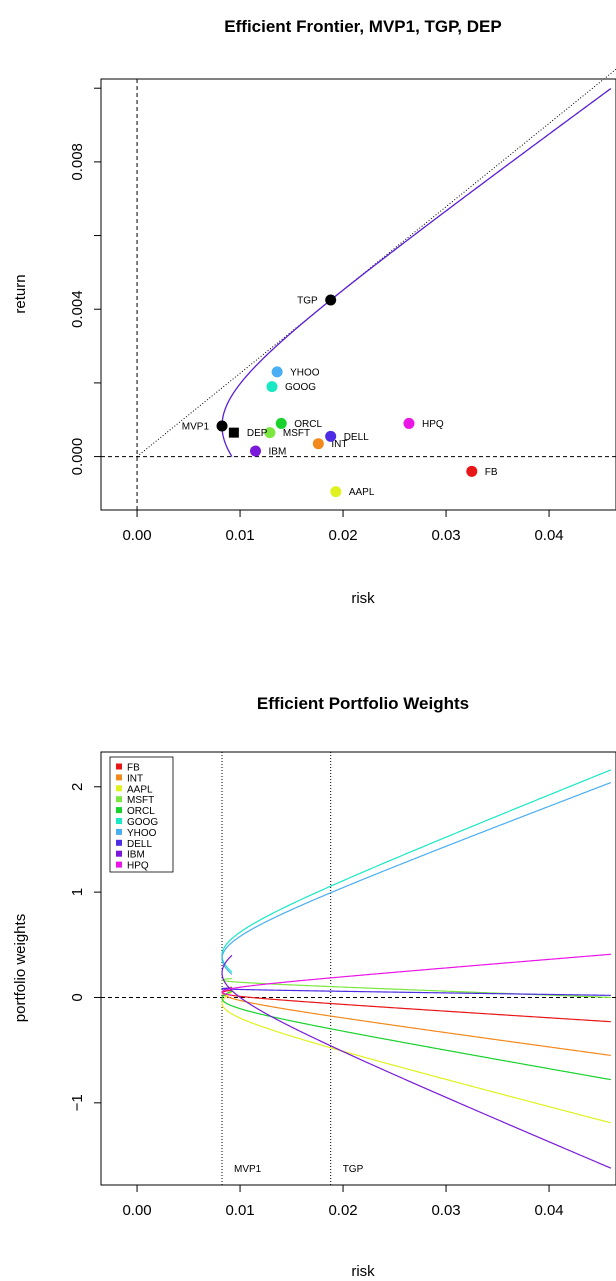 Image resolution: width=616 pixels, height=1281 pixels. What do you see at coordinates (331, 436) in the screenshot?
I see `asset-point-dell` at bounding box center [331, 436].